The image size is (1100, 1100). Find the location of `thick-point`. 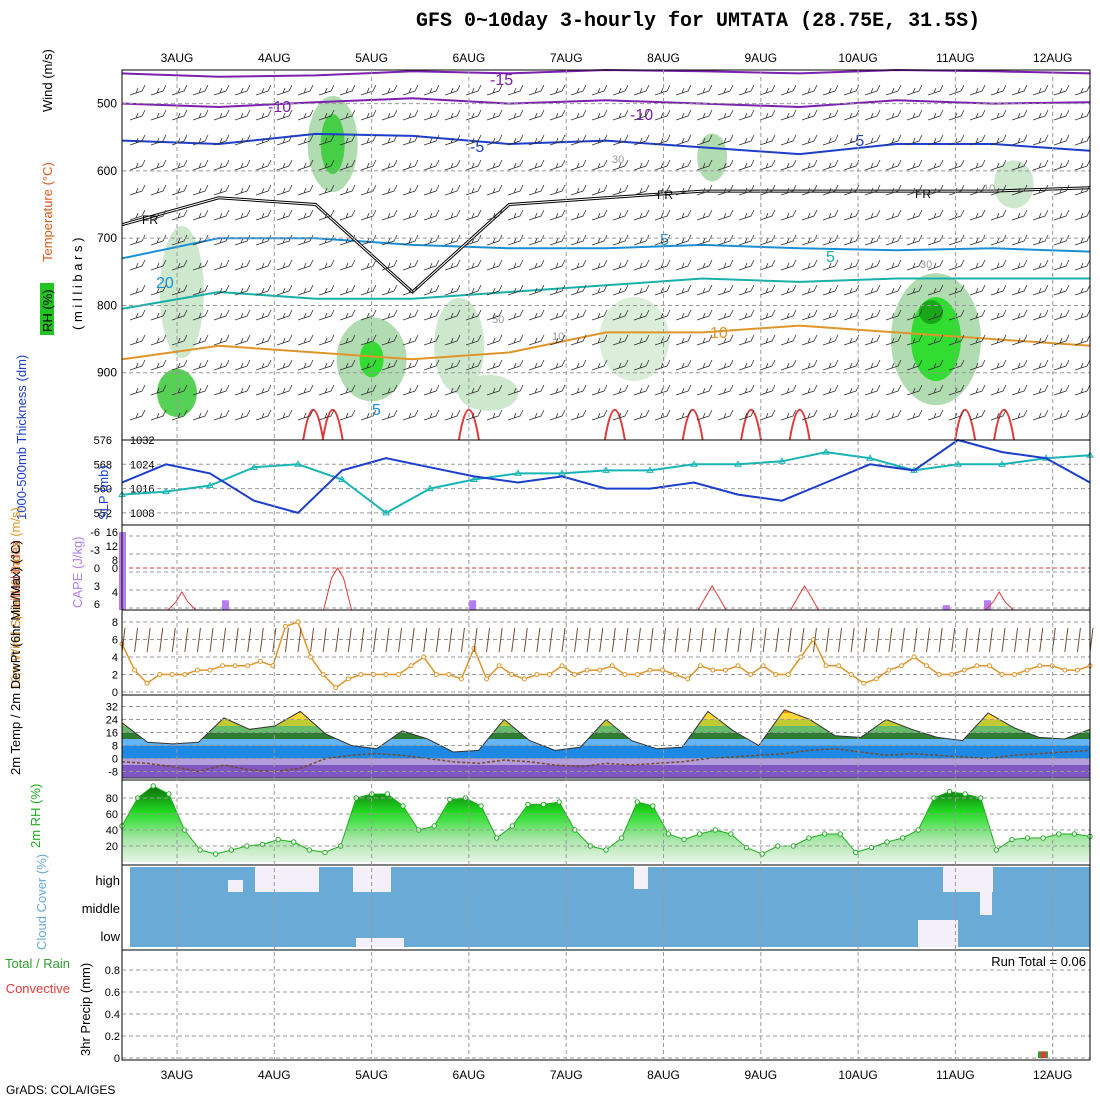

thick-point is located at coordinates (826, 451).